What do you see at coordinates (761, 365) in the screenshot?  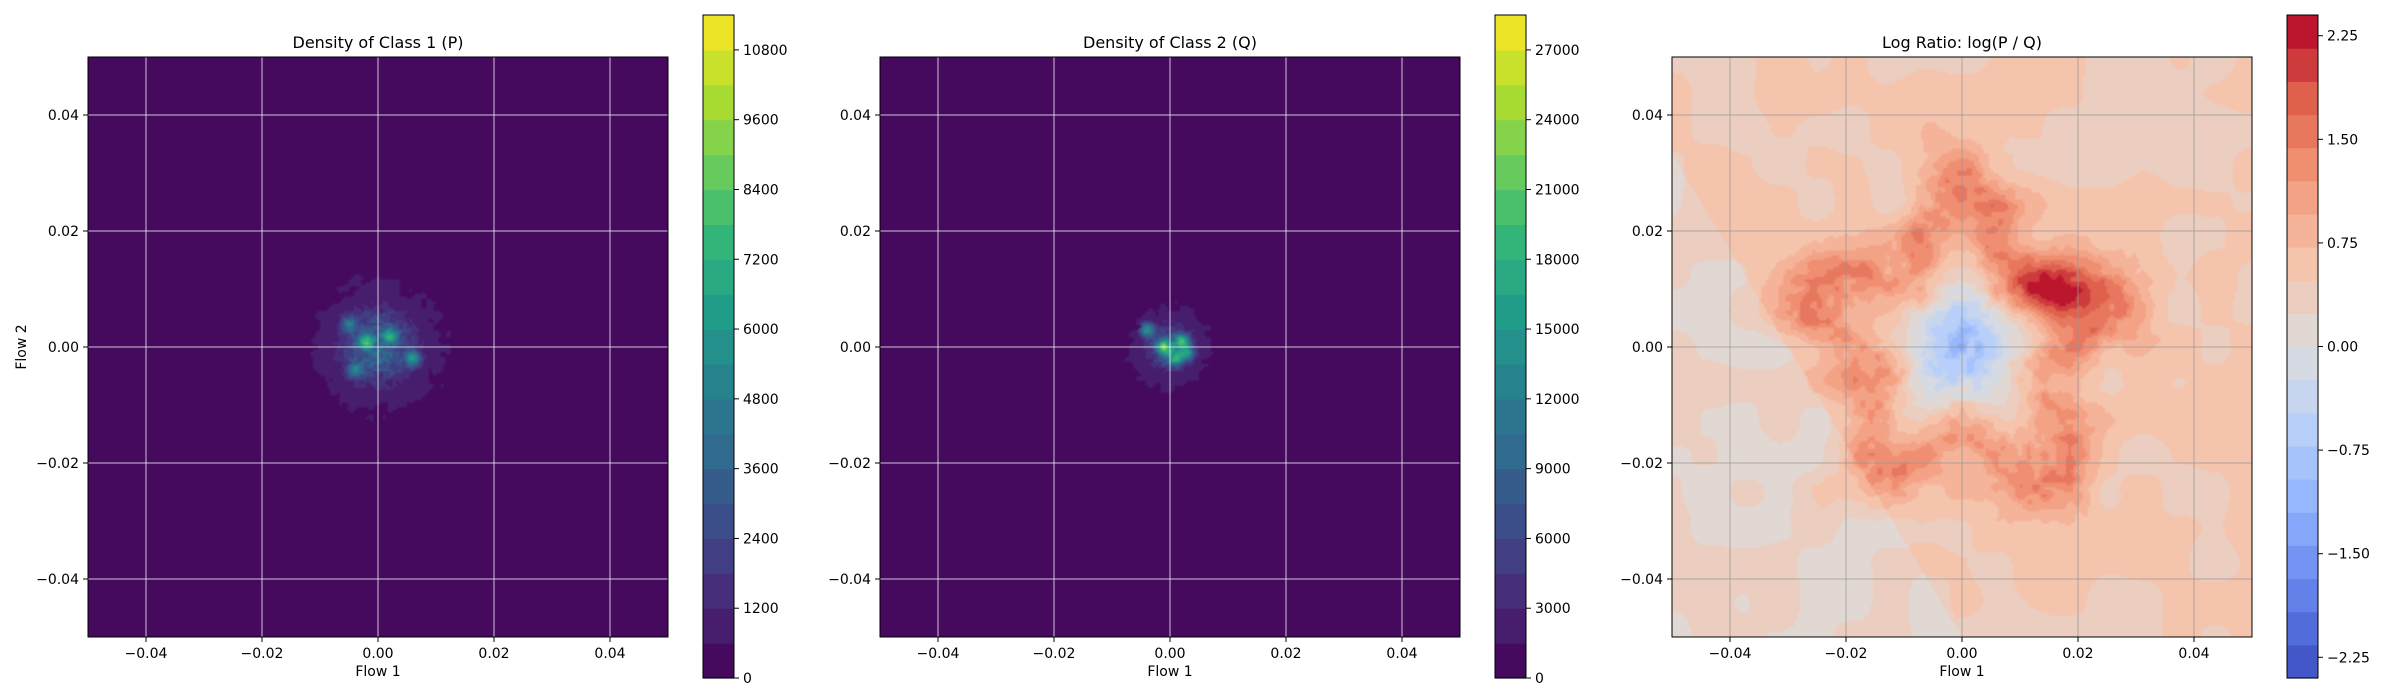 I see `colorbar-ticks: 0 1200 2400 3600 4800 6000 7200 8400 9600 10800` at bounding box center [761, 365].